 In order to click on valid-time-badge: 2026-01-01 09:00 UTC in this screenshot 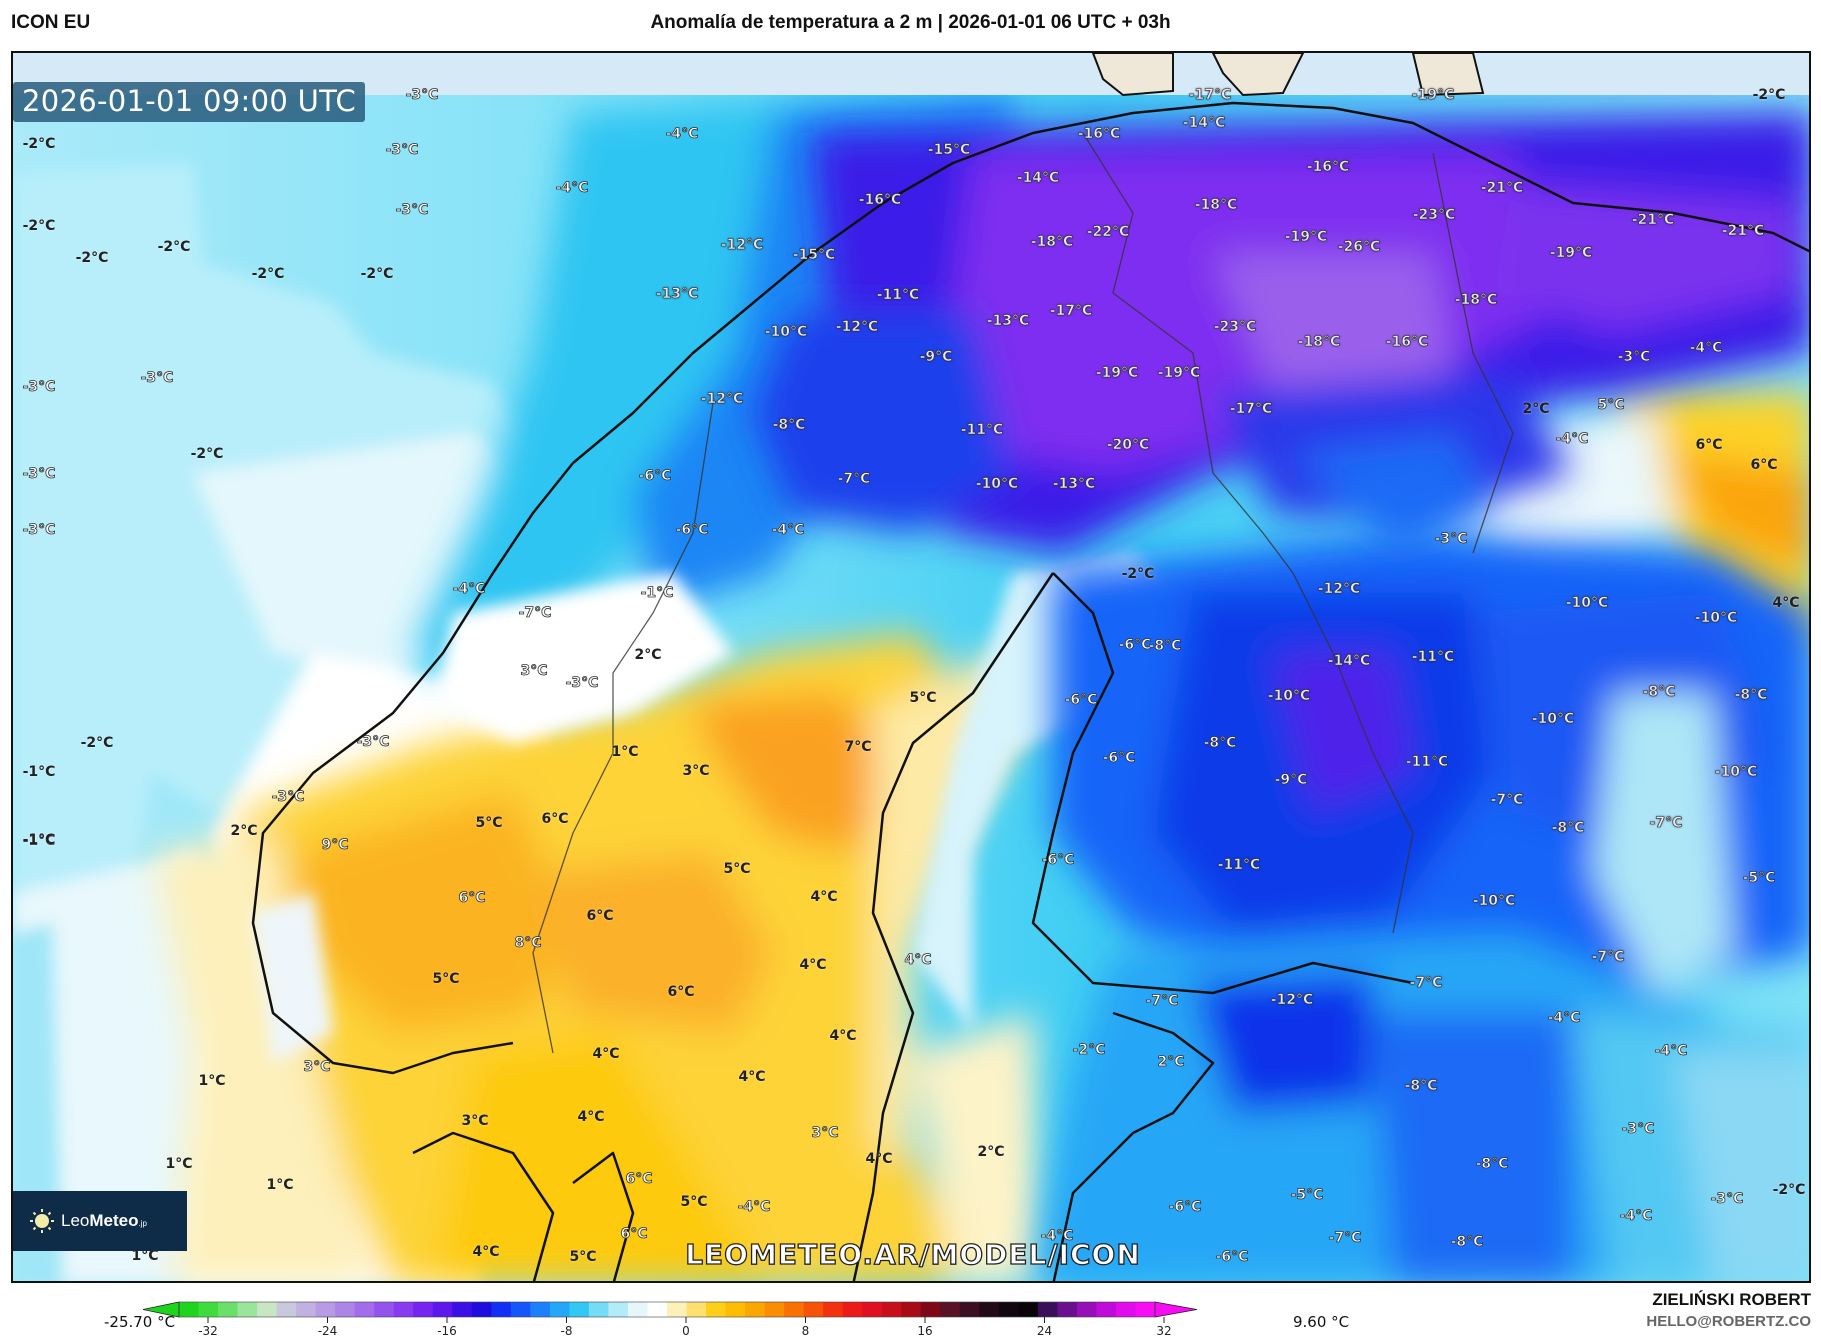, I will do `click(189, 102)`.